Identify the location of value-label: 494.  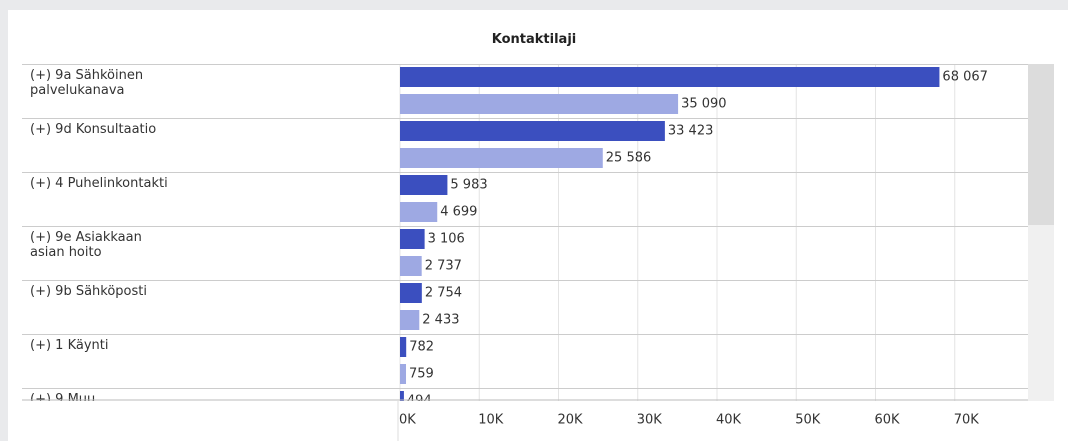
(419, 398).